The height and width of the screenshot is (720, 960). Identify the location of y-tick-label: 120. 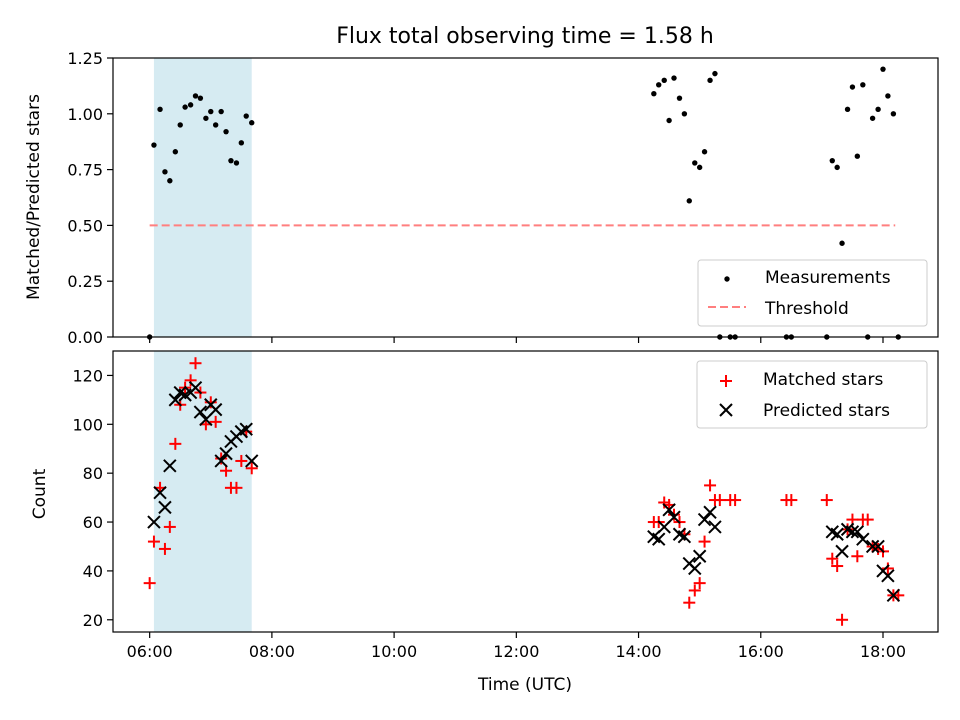
(87, 375).